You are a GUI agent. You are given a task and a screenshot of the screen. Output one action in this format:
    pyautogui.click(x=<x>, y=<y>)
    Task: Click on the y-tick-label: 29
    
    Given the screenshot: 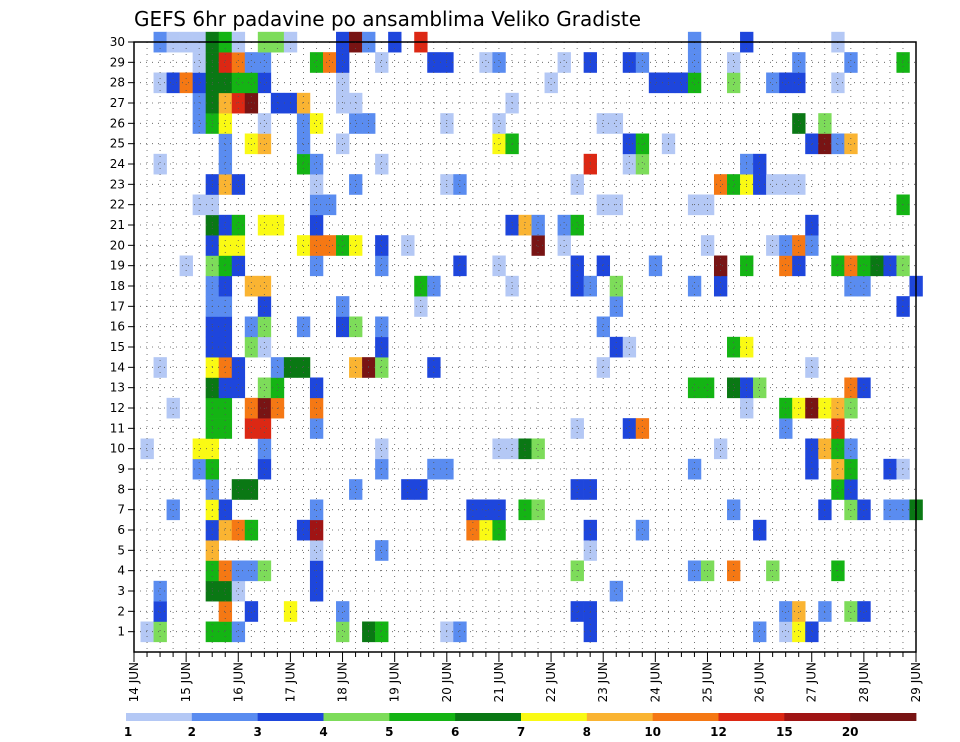 What is the action you would take?
    pyautogui.click(x=117, y=62)
    